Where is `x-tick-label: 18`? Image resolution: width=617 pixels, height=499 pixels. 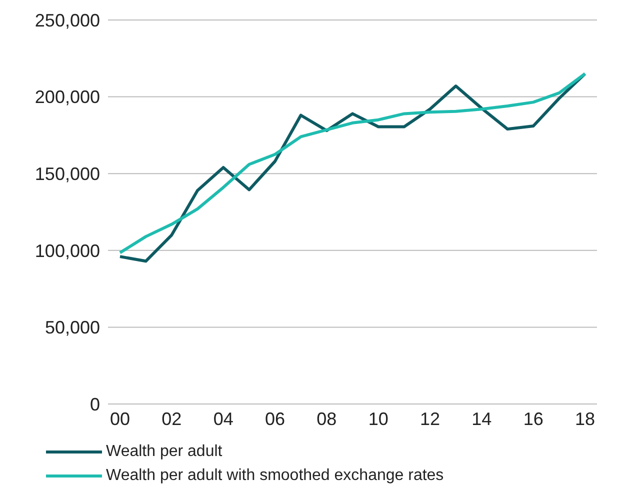
x-tick-label: 18 is located at coordinates (585, 418).